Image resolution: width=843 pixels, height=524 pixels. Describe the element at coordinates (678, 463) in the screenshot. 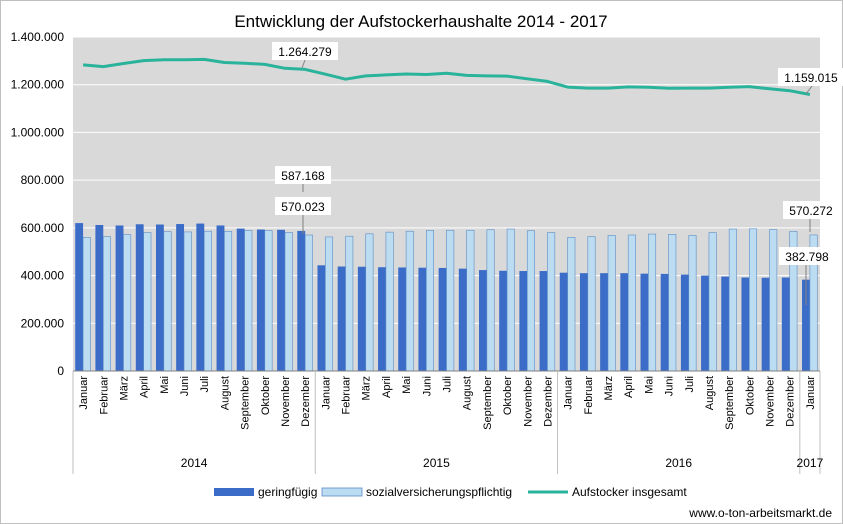

I see `year-label: 2016` at that location.